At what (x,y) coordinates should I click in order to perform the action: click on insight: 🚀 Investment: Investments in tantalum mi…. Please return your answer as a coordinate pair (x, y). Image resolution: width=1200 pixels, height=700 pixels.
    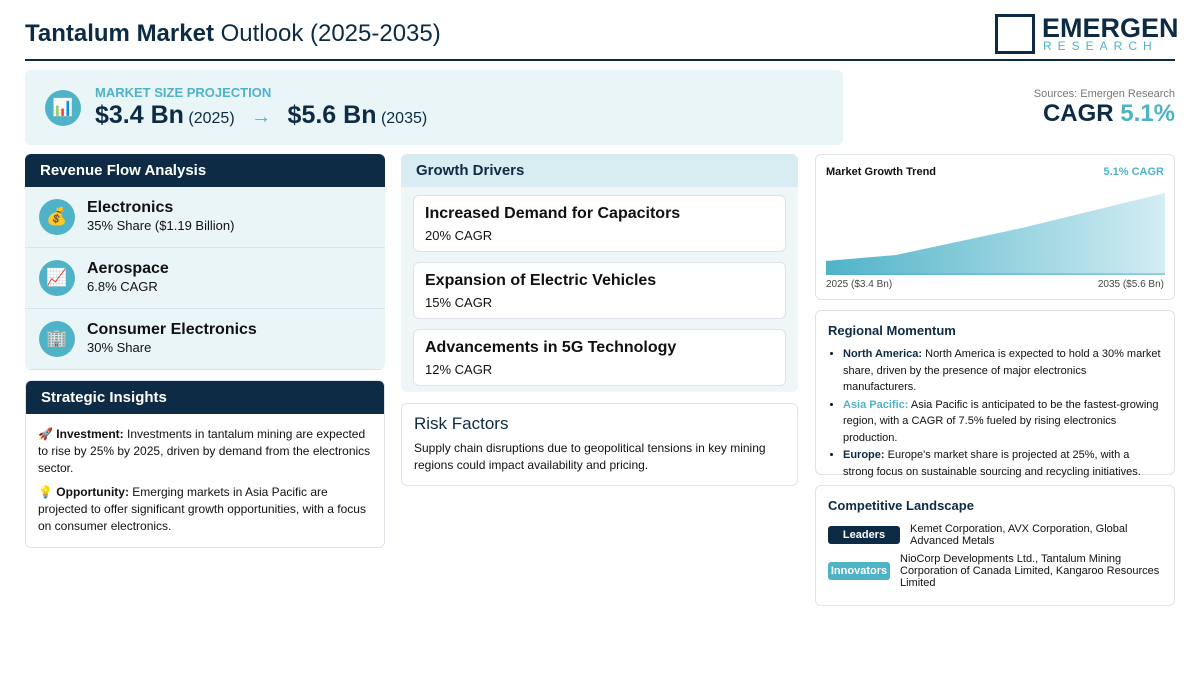
    Looking at the image, I should click on (205, 451).